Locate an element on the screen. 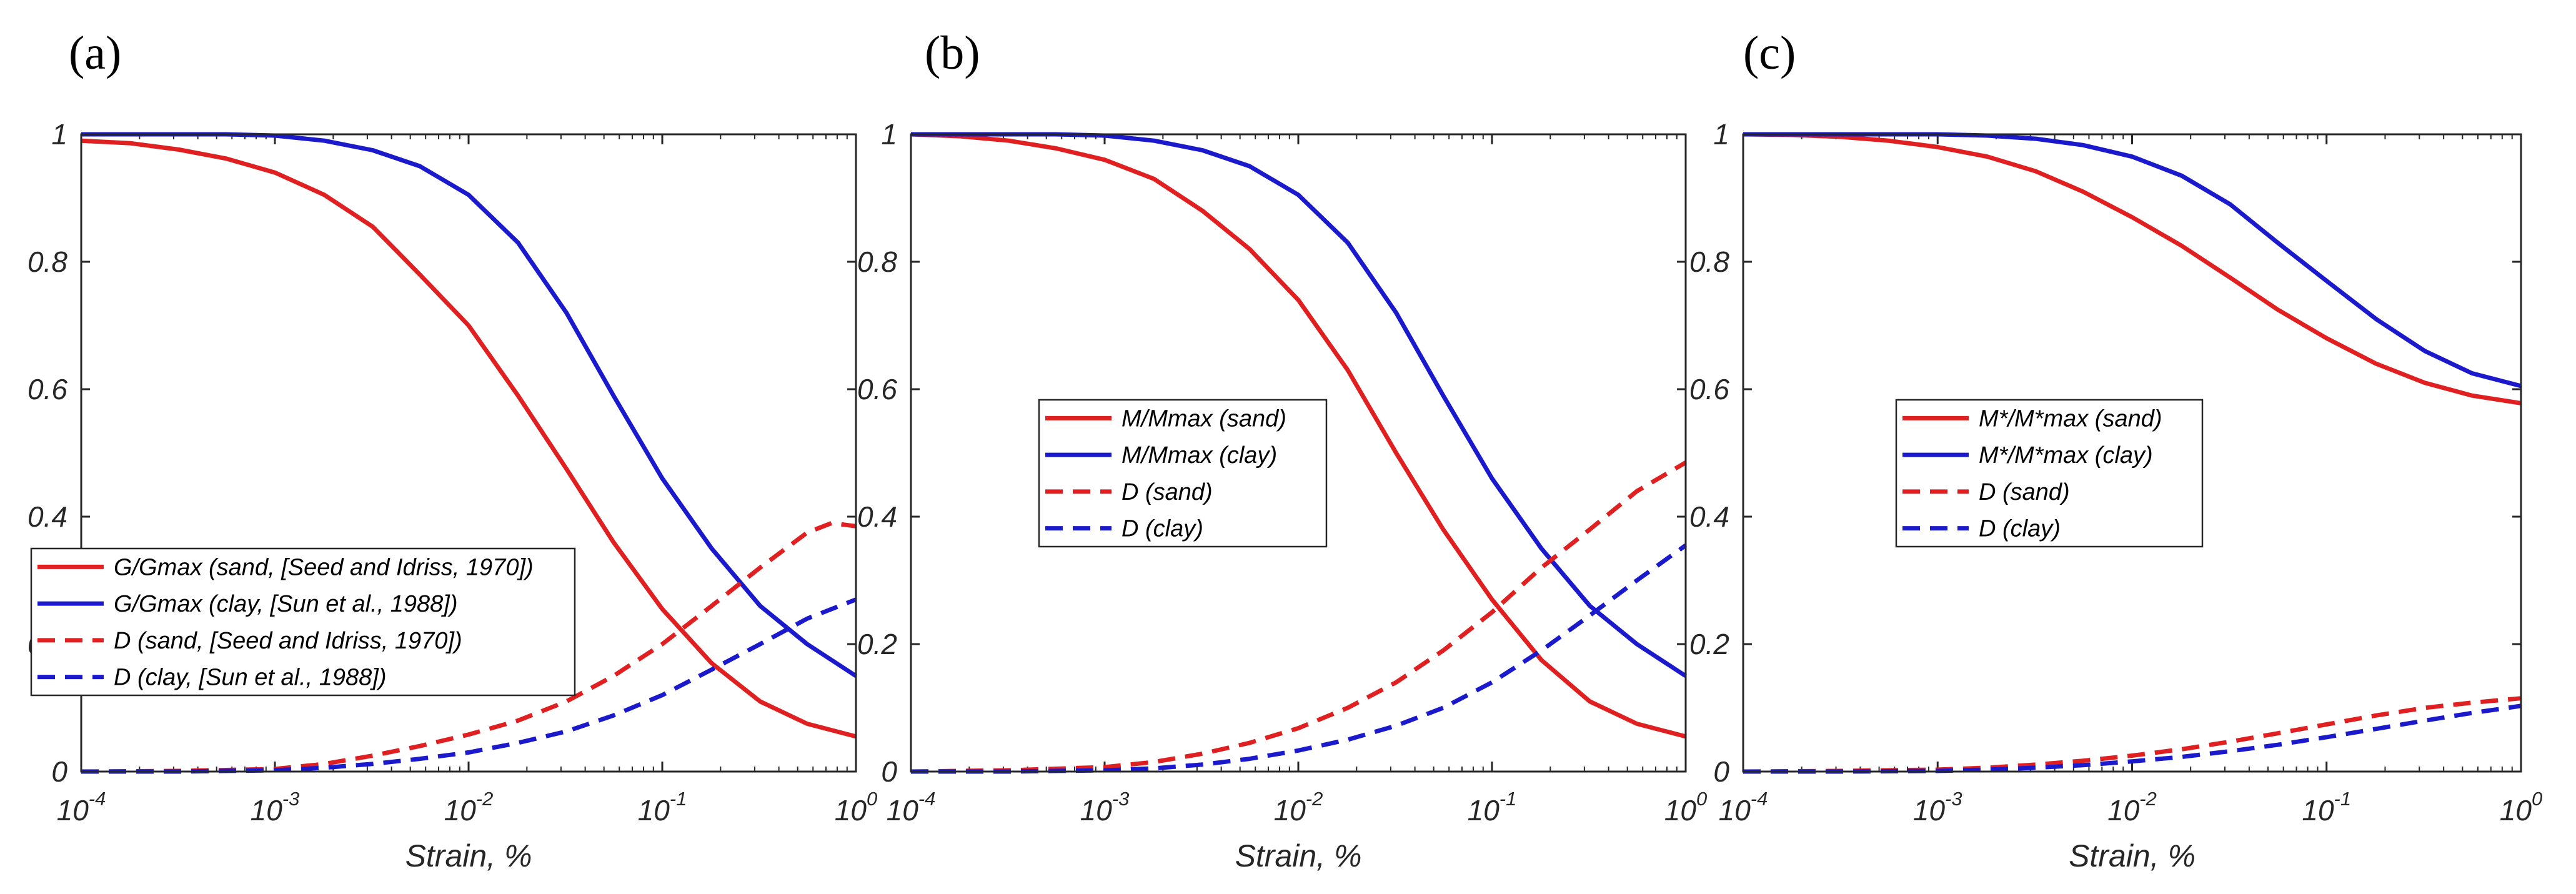  panel-2-series-3-line is located at coordinates (1298, 617).